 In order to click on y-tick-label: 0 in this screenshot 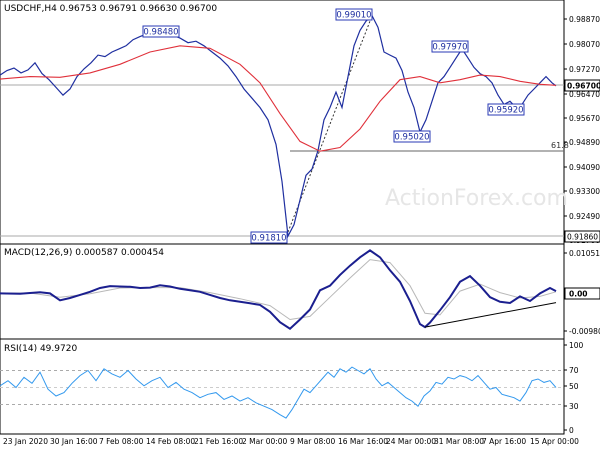, I will do `click(571, 430)`.